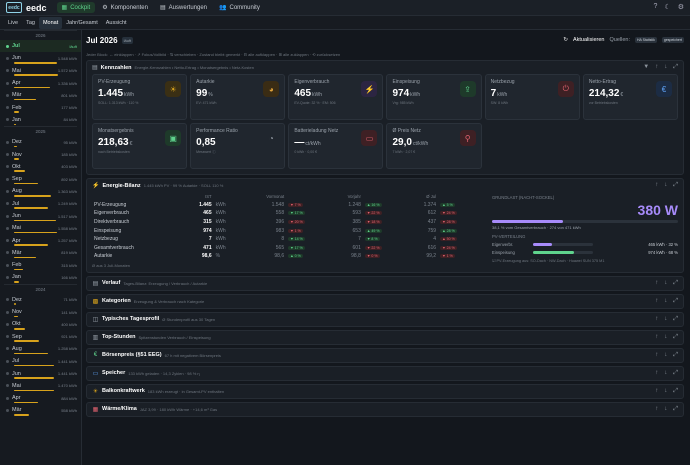  Describe the element at coordinates (40, 46) in the screenshot. I see `sidebar-month-item: Jul läuft` at that location.